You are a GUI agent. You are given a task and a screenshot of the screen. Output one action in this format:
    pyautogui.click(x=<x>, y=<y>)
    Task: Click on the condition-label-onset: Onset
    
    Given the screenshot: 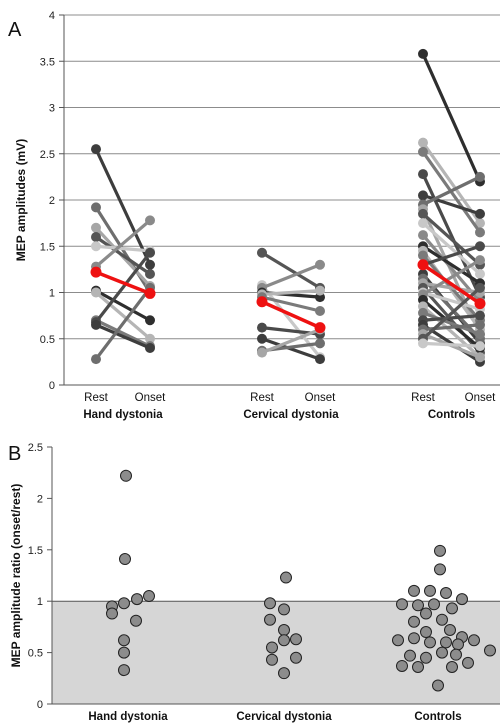 What is the action you would take?
    pyautogui.click(x=480, y=398)
    